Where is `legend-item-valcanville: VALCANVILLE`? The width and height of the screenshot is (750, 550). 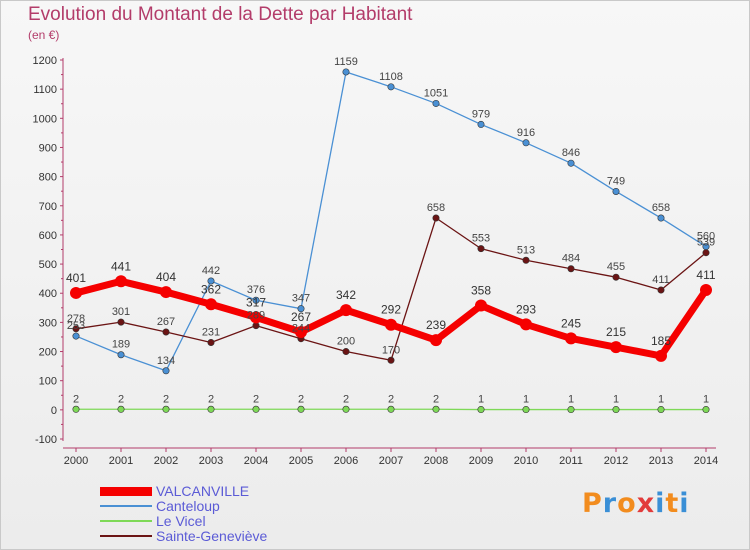
legend-item-valcanville: VALCANVILLE is located at coordinates (230, 491).